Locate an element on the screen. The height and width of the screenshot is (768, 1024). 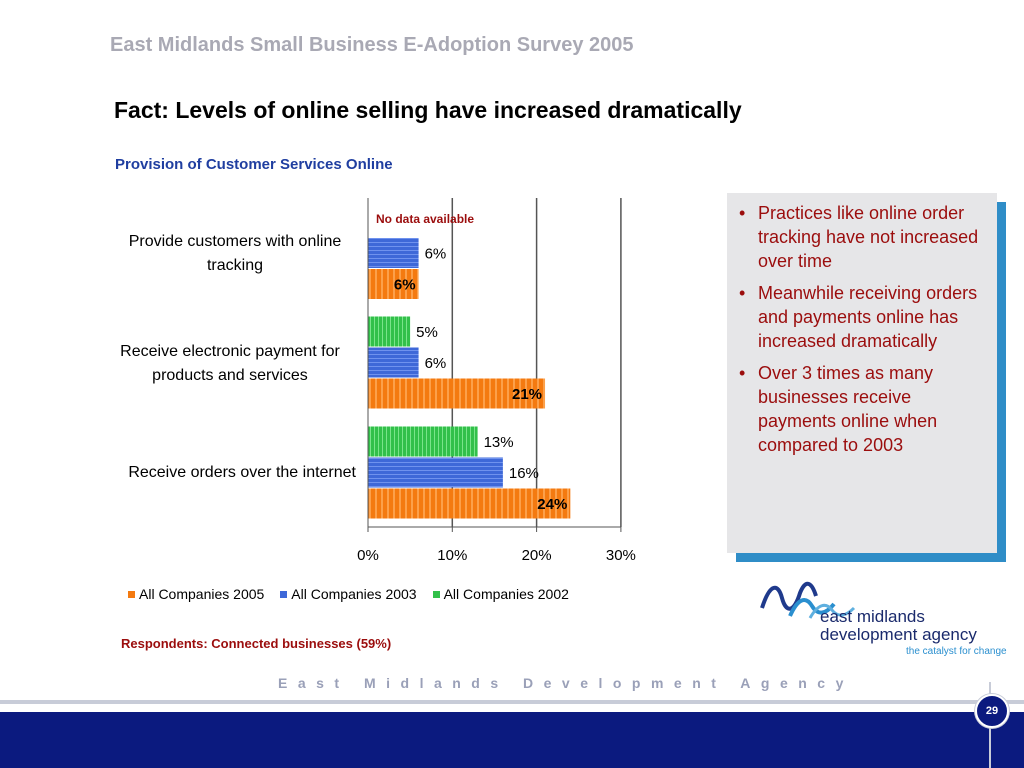
legend-swatch-blue is located at coordinates (284, 594).